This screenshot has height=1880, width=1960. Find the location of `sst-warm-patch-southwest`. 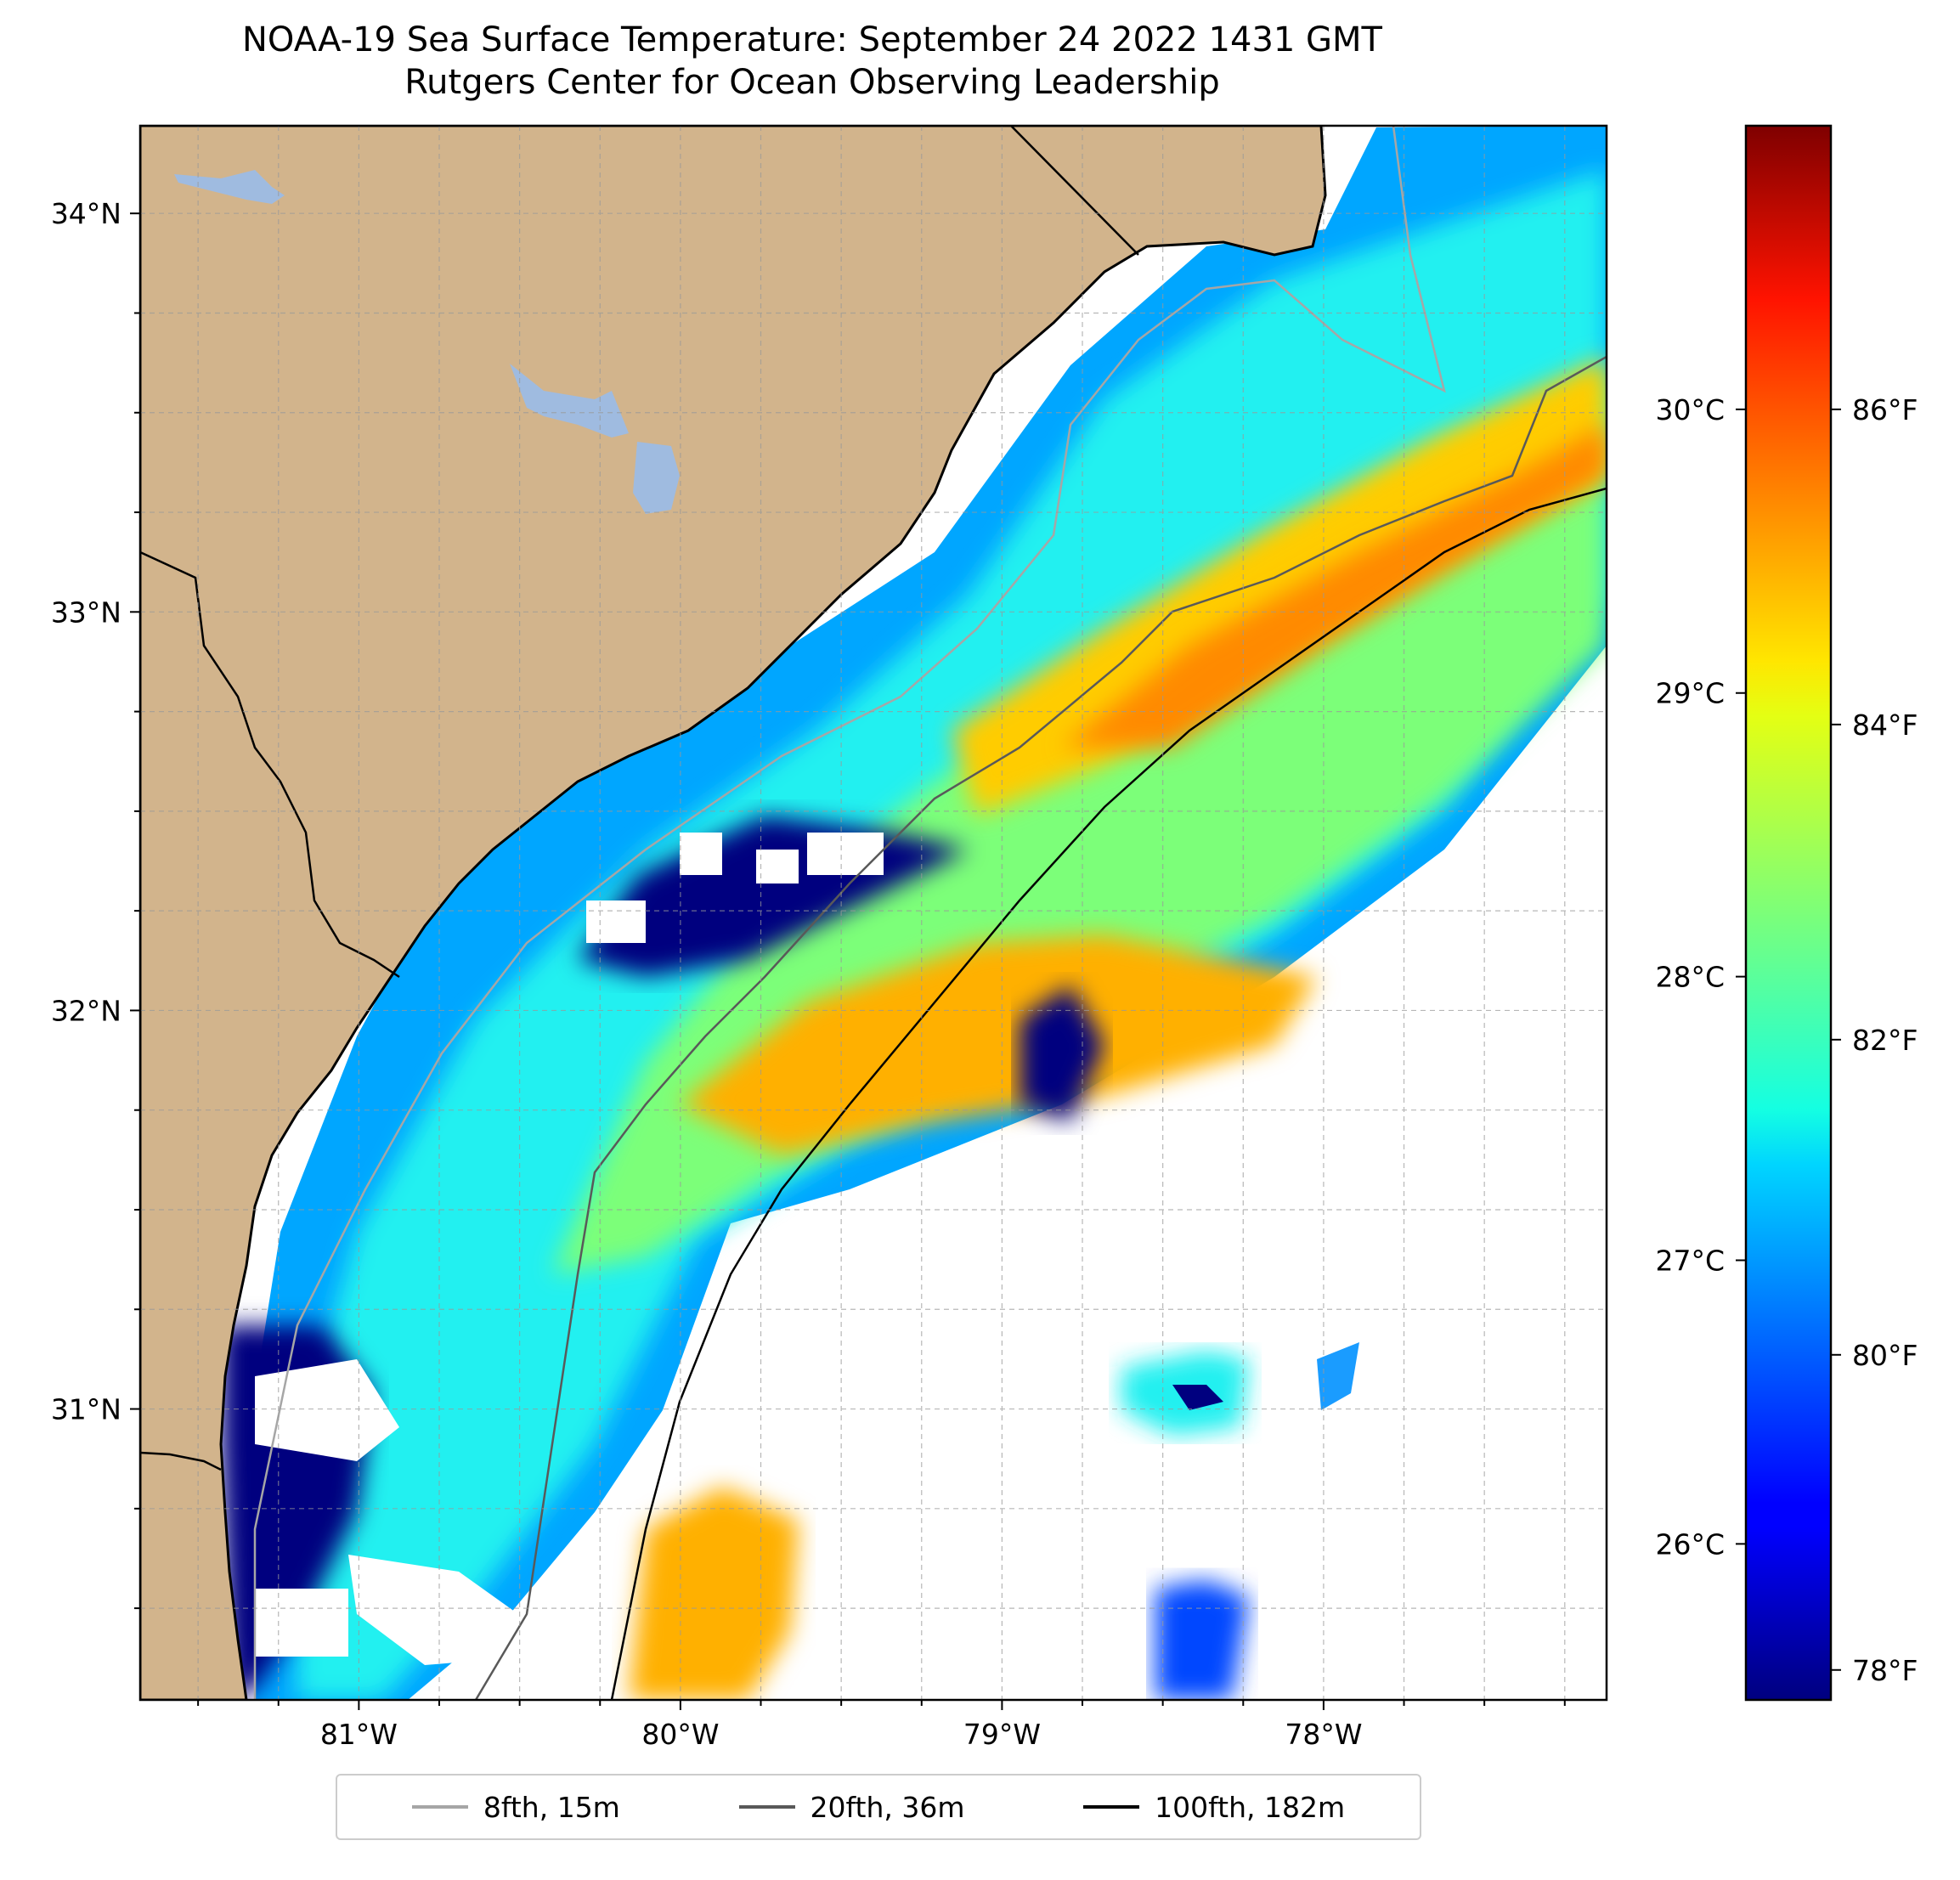

sst-warm-patch-southwest is located at coordinates (714, 1593).